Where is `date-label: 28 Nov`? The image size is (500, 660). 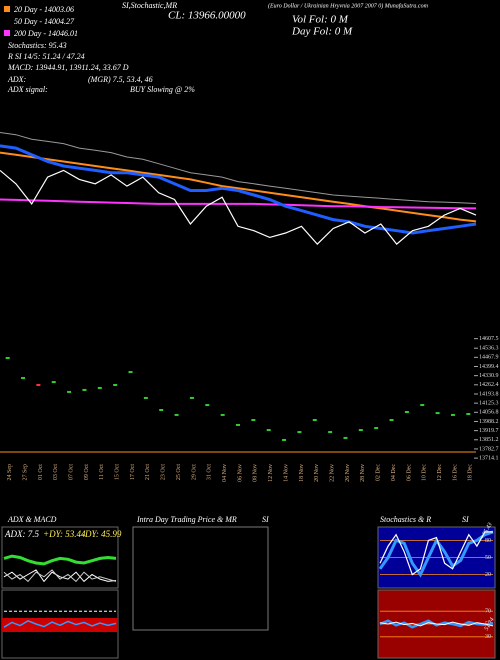 date-label: 28 Nov is located at coordinates (363, 473).